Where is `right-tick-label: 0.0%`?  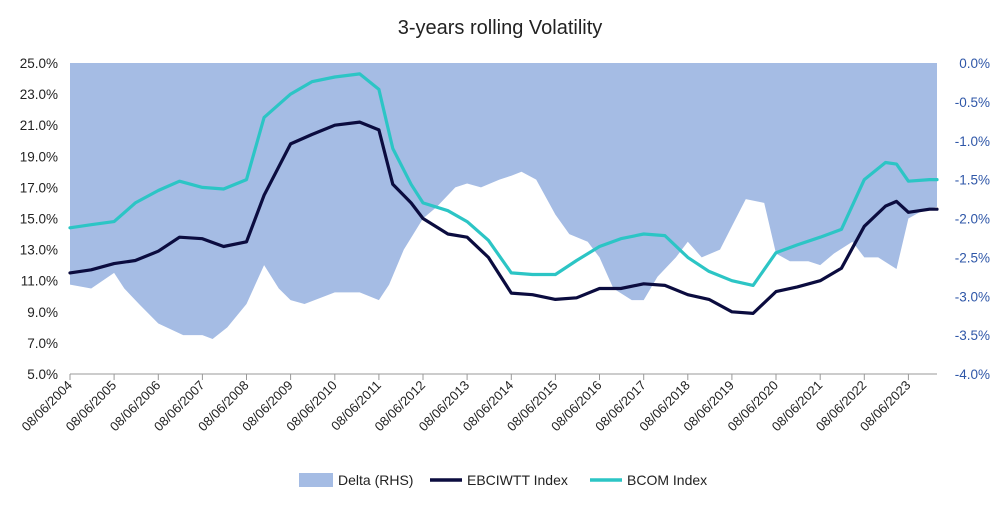
right-tick-label: 0.0% is located at coordinates (974, 63).